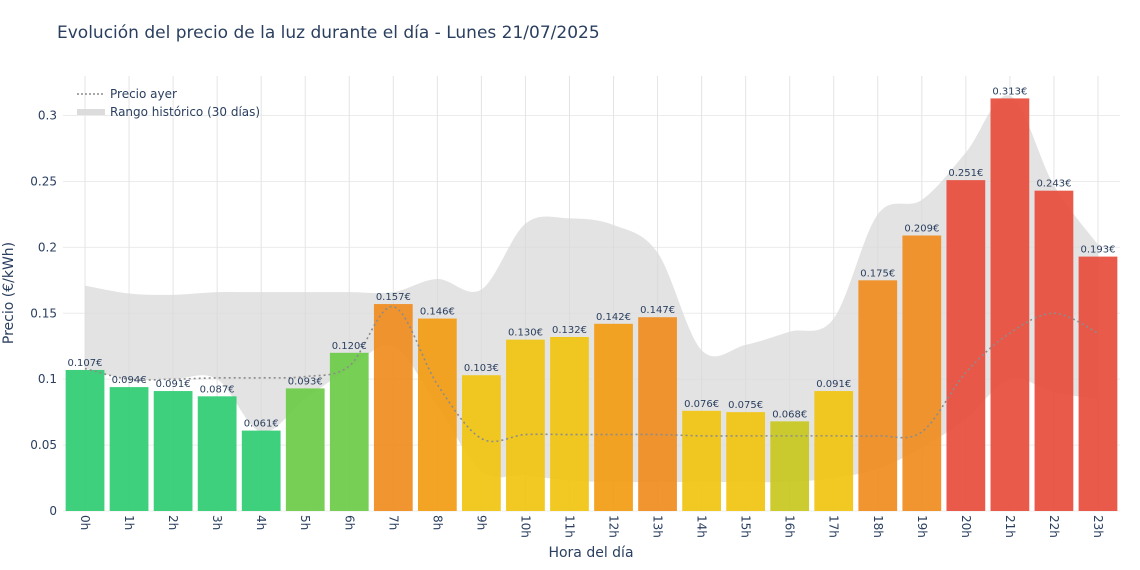 The height and width of the screenshot is (570, 1140). I want to click on bar-value-label: 0.147€, so click(657, 310).